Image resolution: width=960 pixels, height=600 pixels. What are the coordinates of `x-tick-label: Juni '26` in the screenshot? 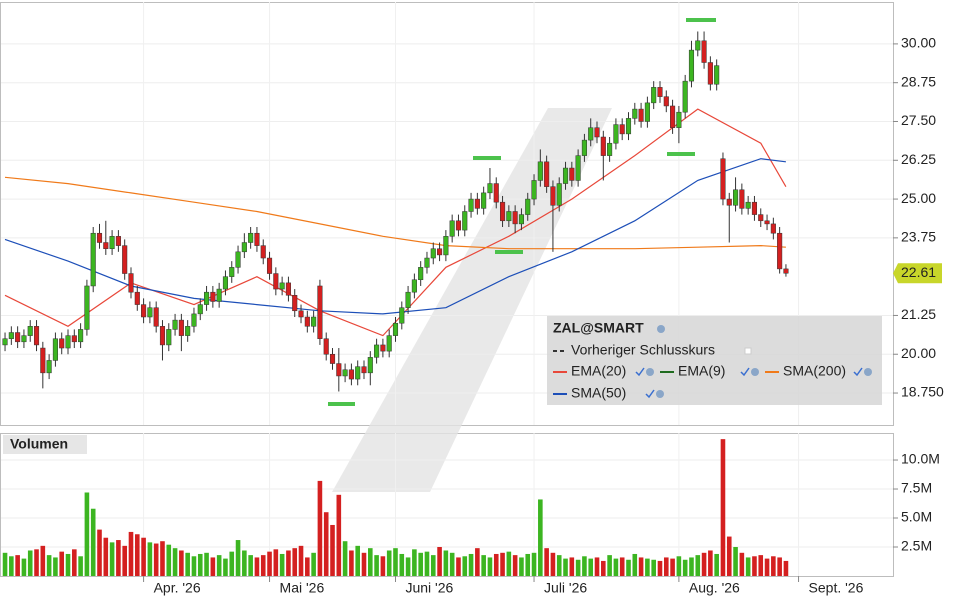 It's located at (429, 588).